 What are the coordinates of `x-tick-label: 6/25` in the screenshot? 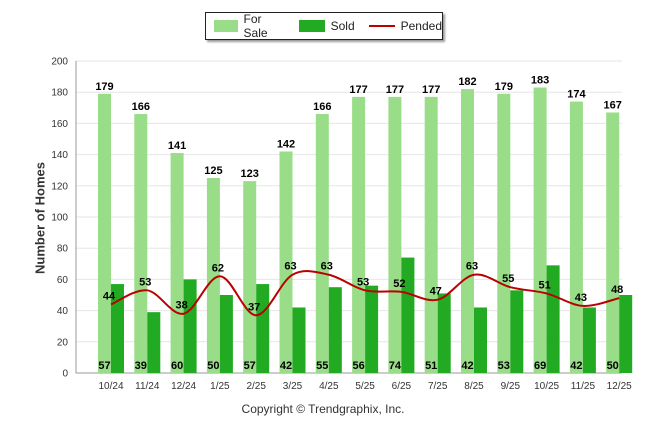 It's located at (402, 386).